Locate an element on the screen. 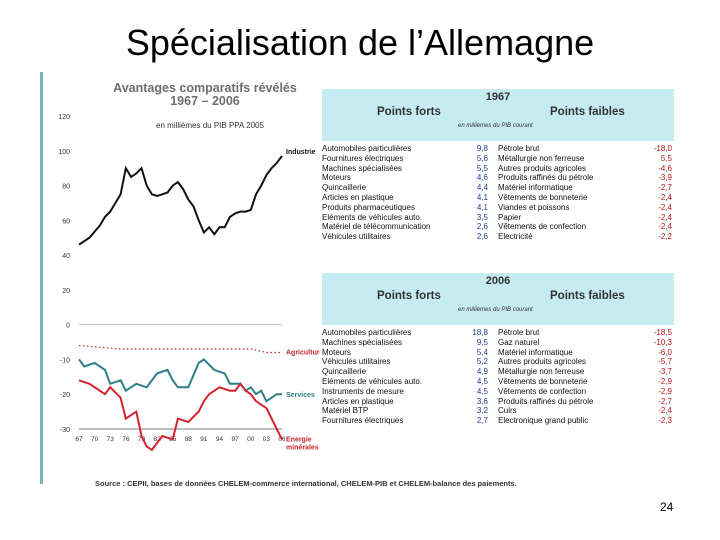 Image resolution: width=720 pixels, height=540 pixels. table-row: Moteurs 5,4 Matériel informatique -6,0 is located at coordinates (498, 353).